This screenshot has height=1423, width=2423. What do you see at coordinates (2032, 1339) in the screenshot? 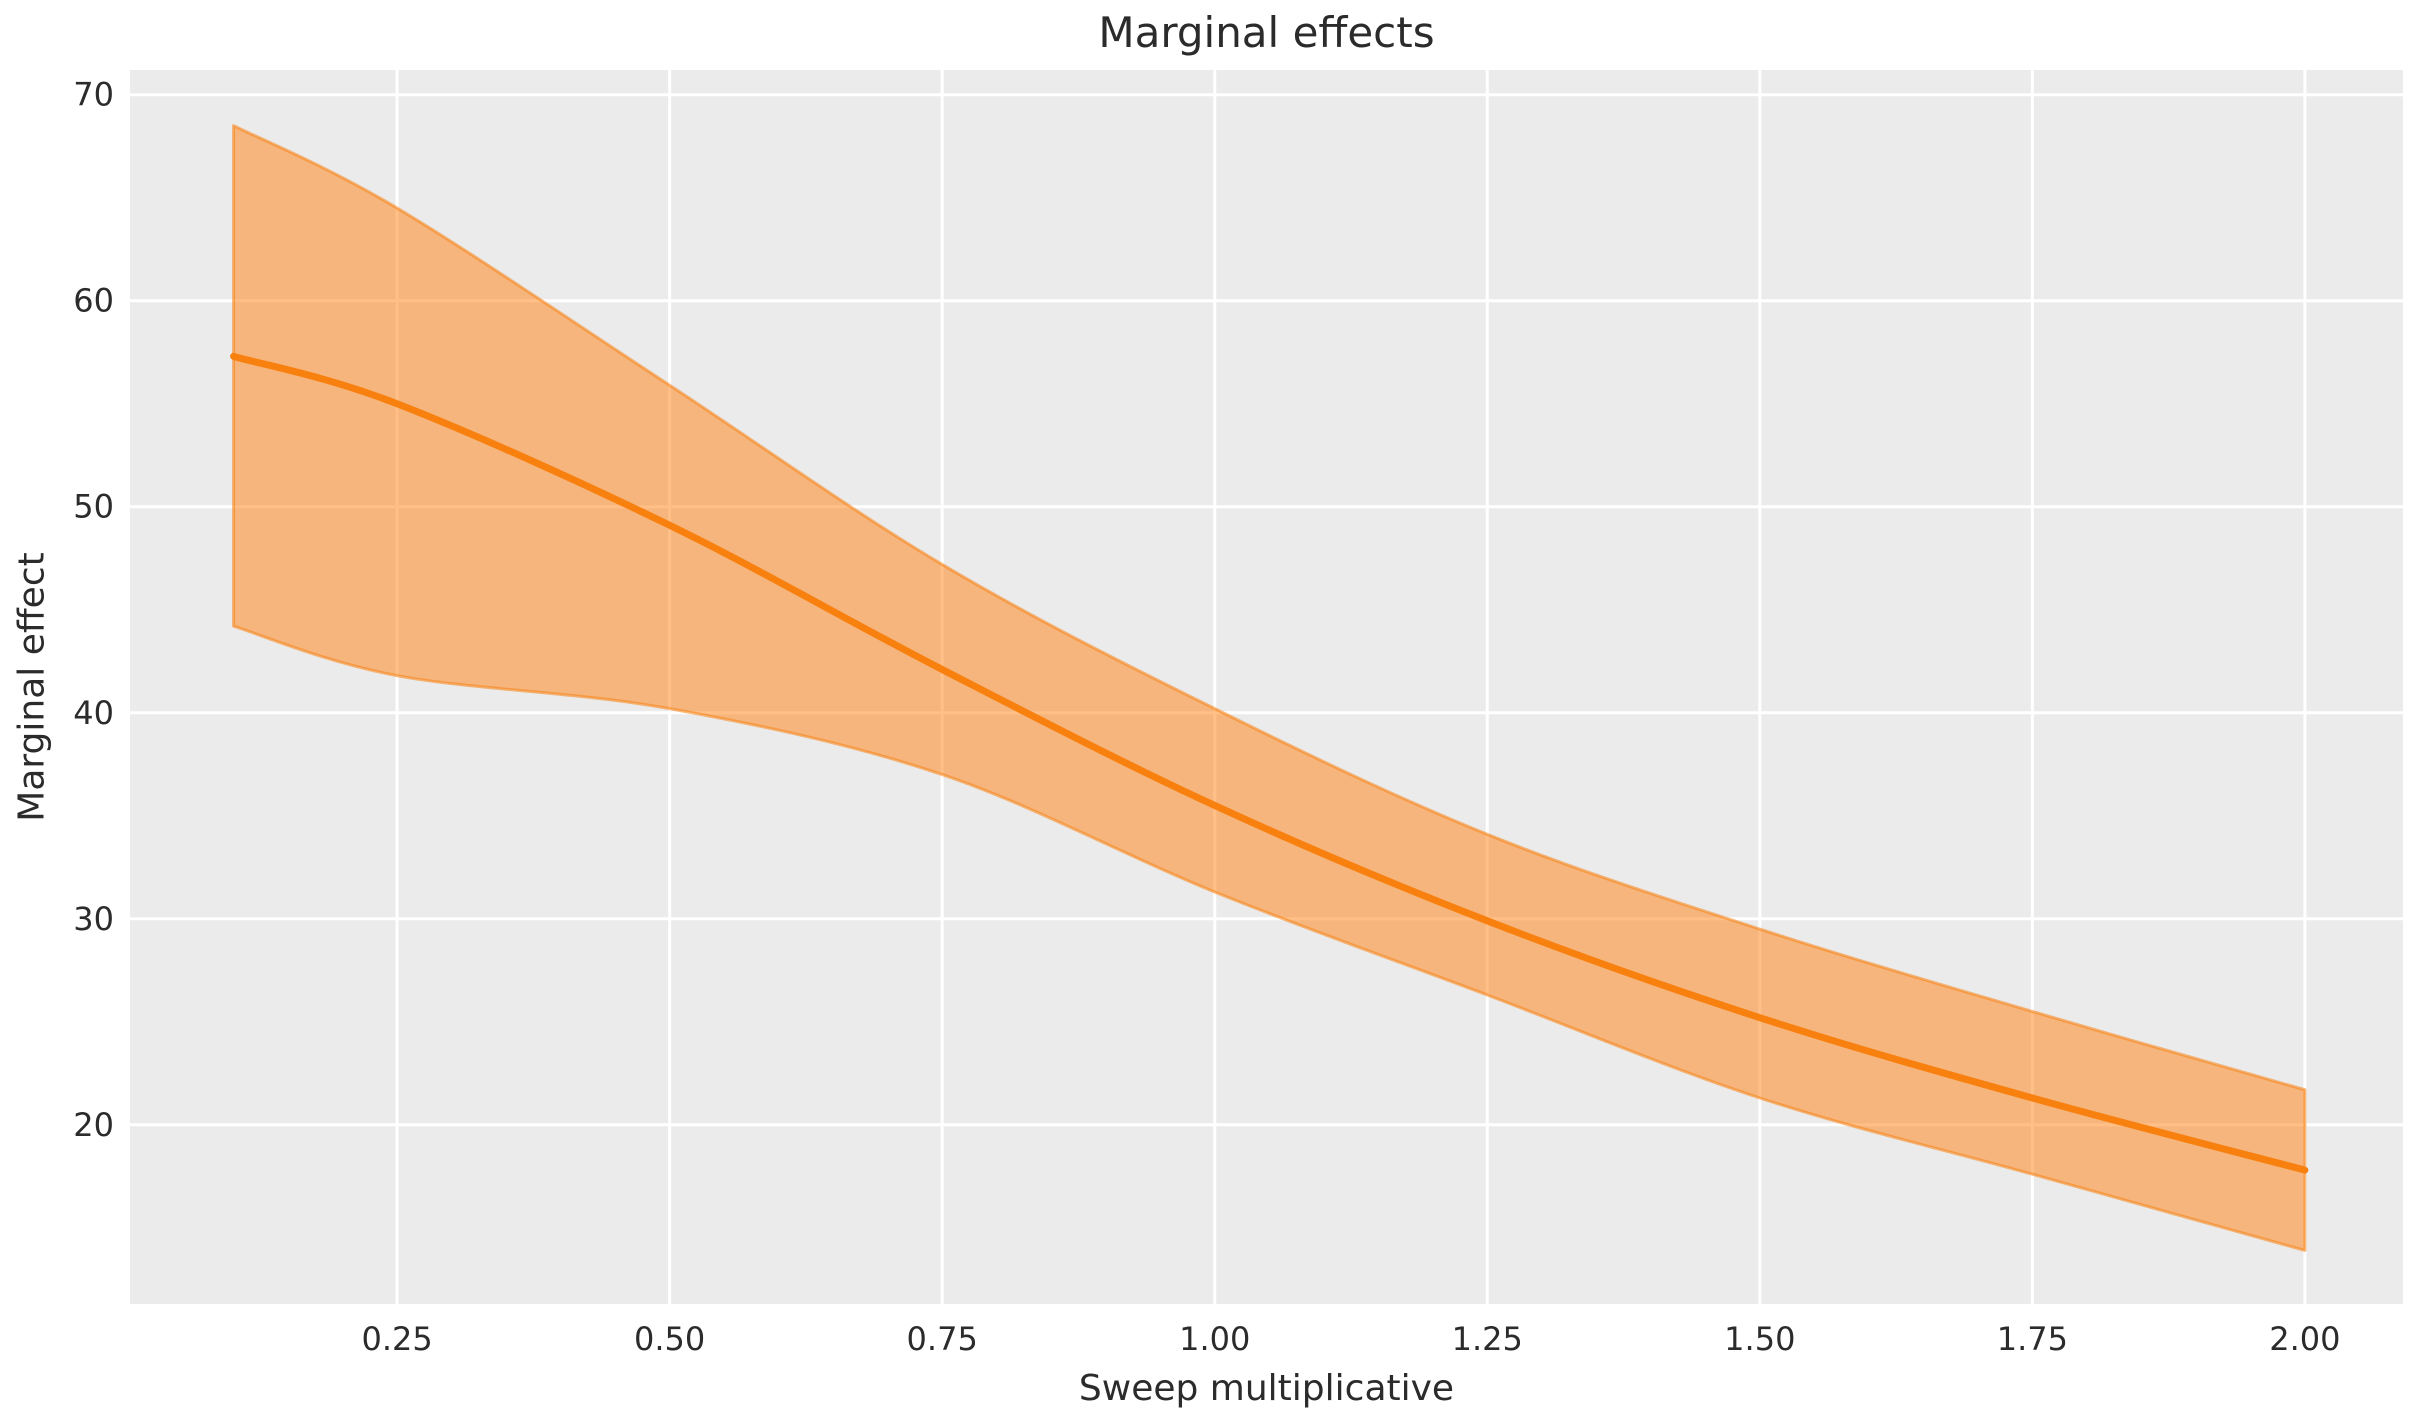
I see `x-tick-label: 1.75` at bounding box center [2032, 1339].